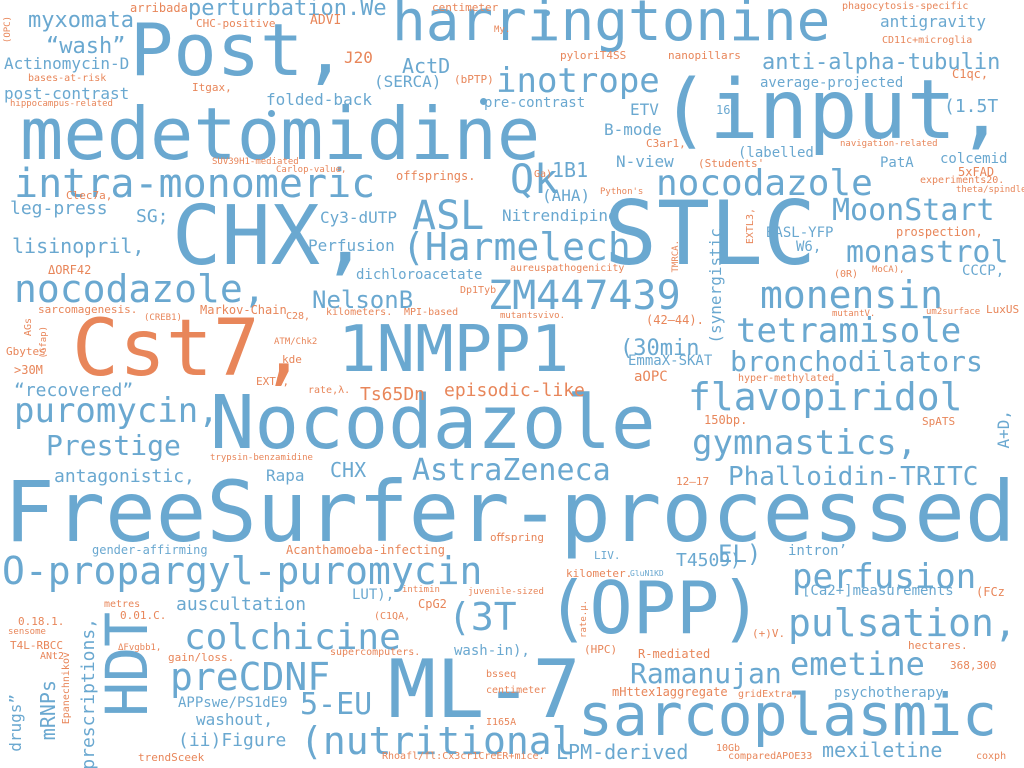  Describe the element at coordinates (740, 554) in the screenshot. I see `word-el: EL)` at that location.